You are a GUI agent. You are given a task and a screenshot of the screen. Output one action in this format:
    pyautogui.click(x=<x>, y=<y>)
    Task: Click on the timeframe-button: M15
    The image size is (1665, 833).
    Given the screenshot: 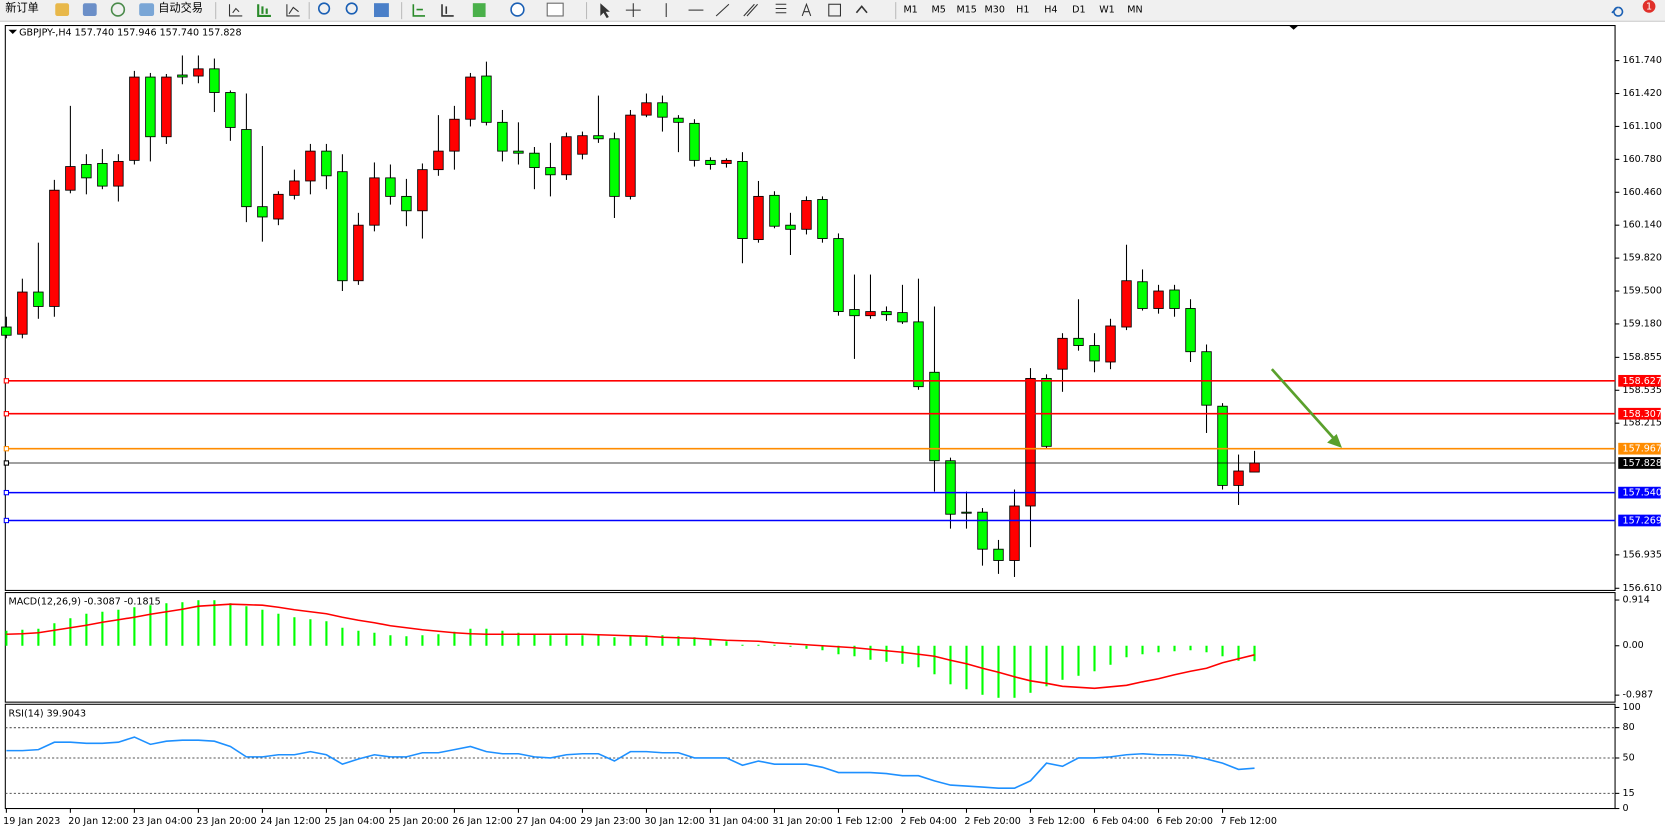 What is the action you would take?
    pyautogui.click(x=967, y=10)
    